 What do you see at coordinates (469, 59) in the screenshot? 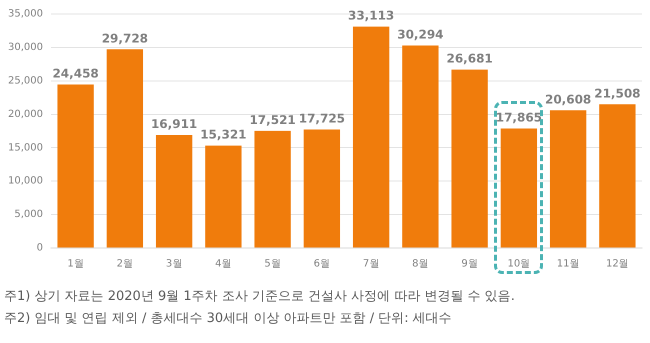
I see `data-label: 26,681` at bounding box center [469, 59].